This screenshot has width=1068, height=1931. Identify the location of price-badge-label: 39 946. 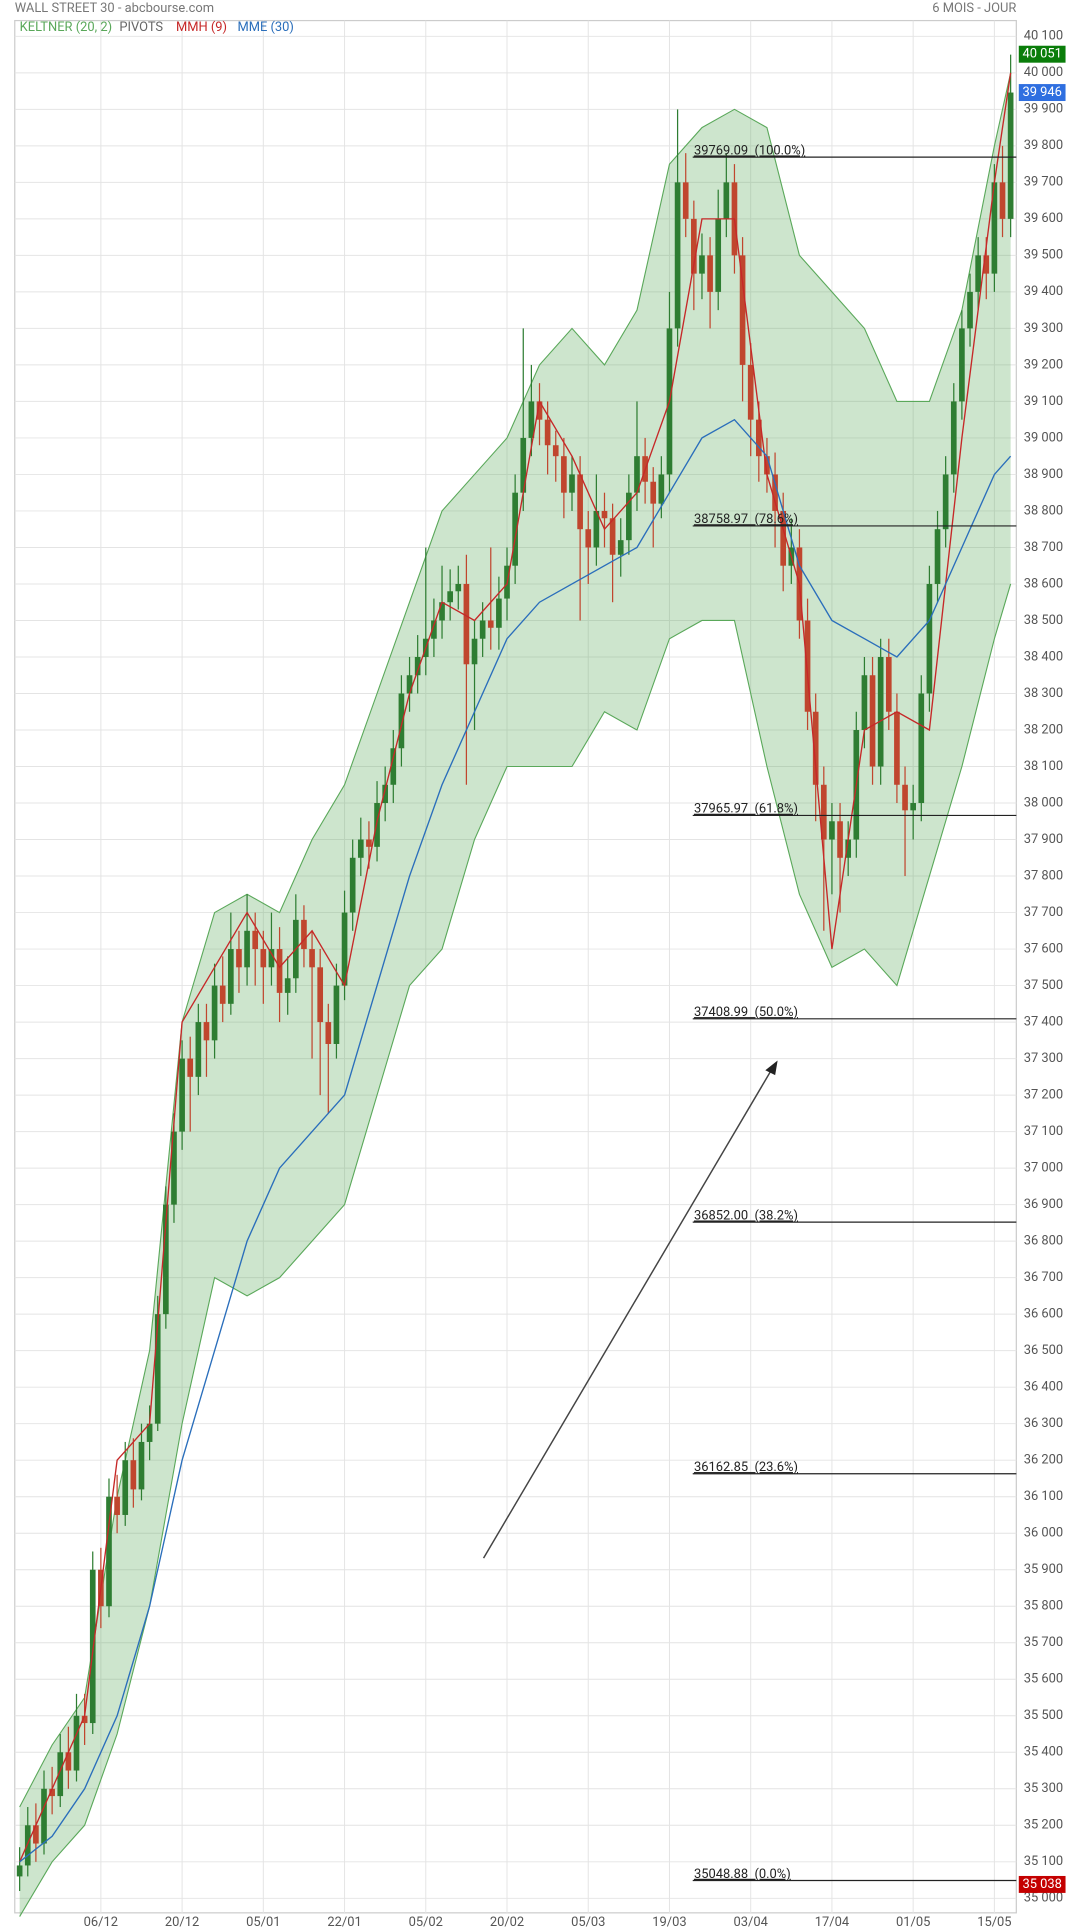
(1041, 92).